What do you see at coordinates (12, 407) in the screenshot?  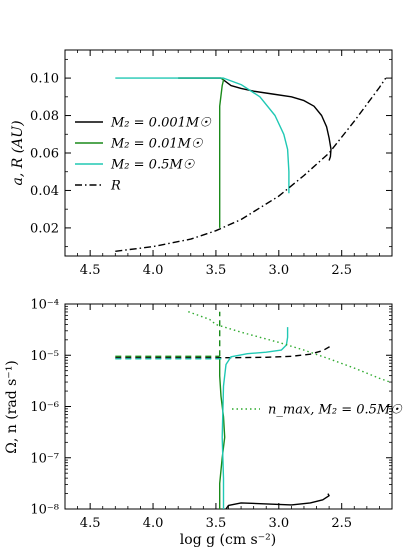 I see `bottom-y-axis-label: Ω, n (rad s⁻¹)` at bounding box center [12, 407].